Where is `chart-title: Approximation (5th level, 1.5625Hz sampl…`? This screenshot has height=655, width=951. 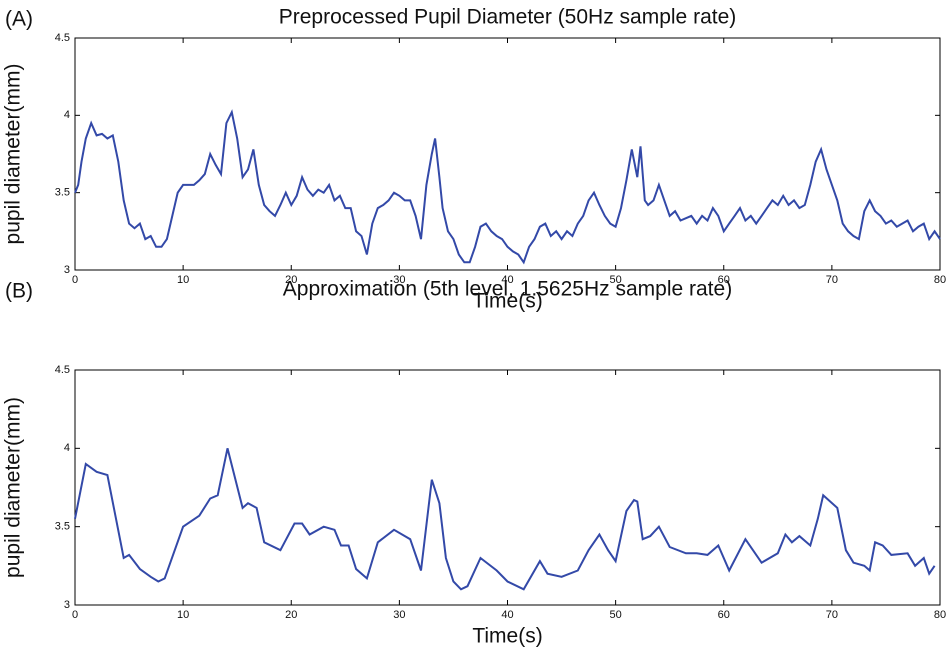 chart-title: Approximation (5th level, 1.5625Hz sampl… is located at coordinates (507, 289).